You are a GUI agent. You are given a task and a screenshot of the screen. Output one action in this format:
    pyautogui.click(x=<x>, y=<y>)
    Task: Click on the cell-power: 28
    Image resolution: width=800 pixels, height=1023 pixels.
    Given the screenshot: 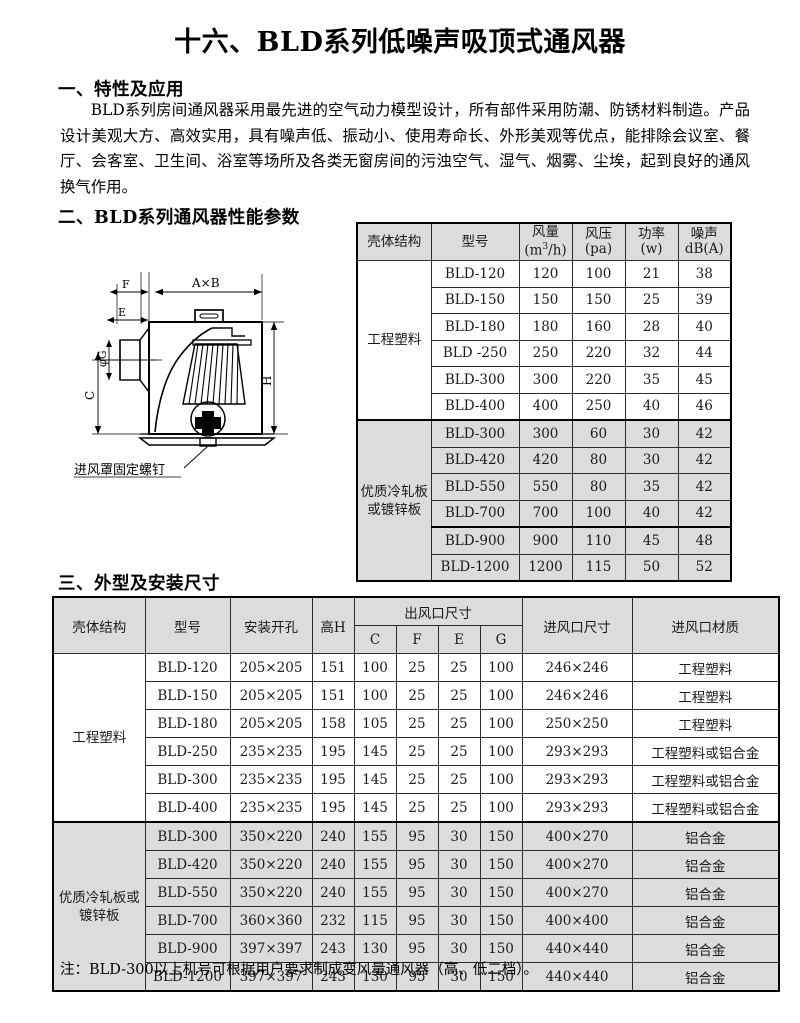 What is the action you would take?
    pyautogui.click(x=651, y=327)
    